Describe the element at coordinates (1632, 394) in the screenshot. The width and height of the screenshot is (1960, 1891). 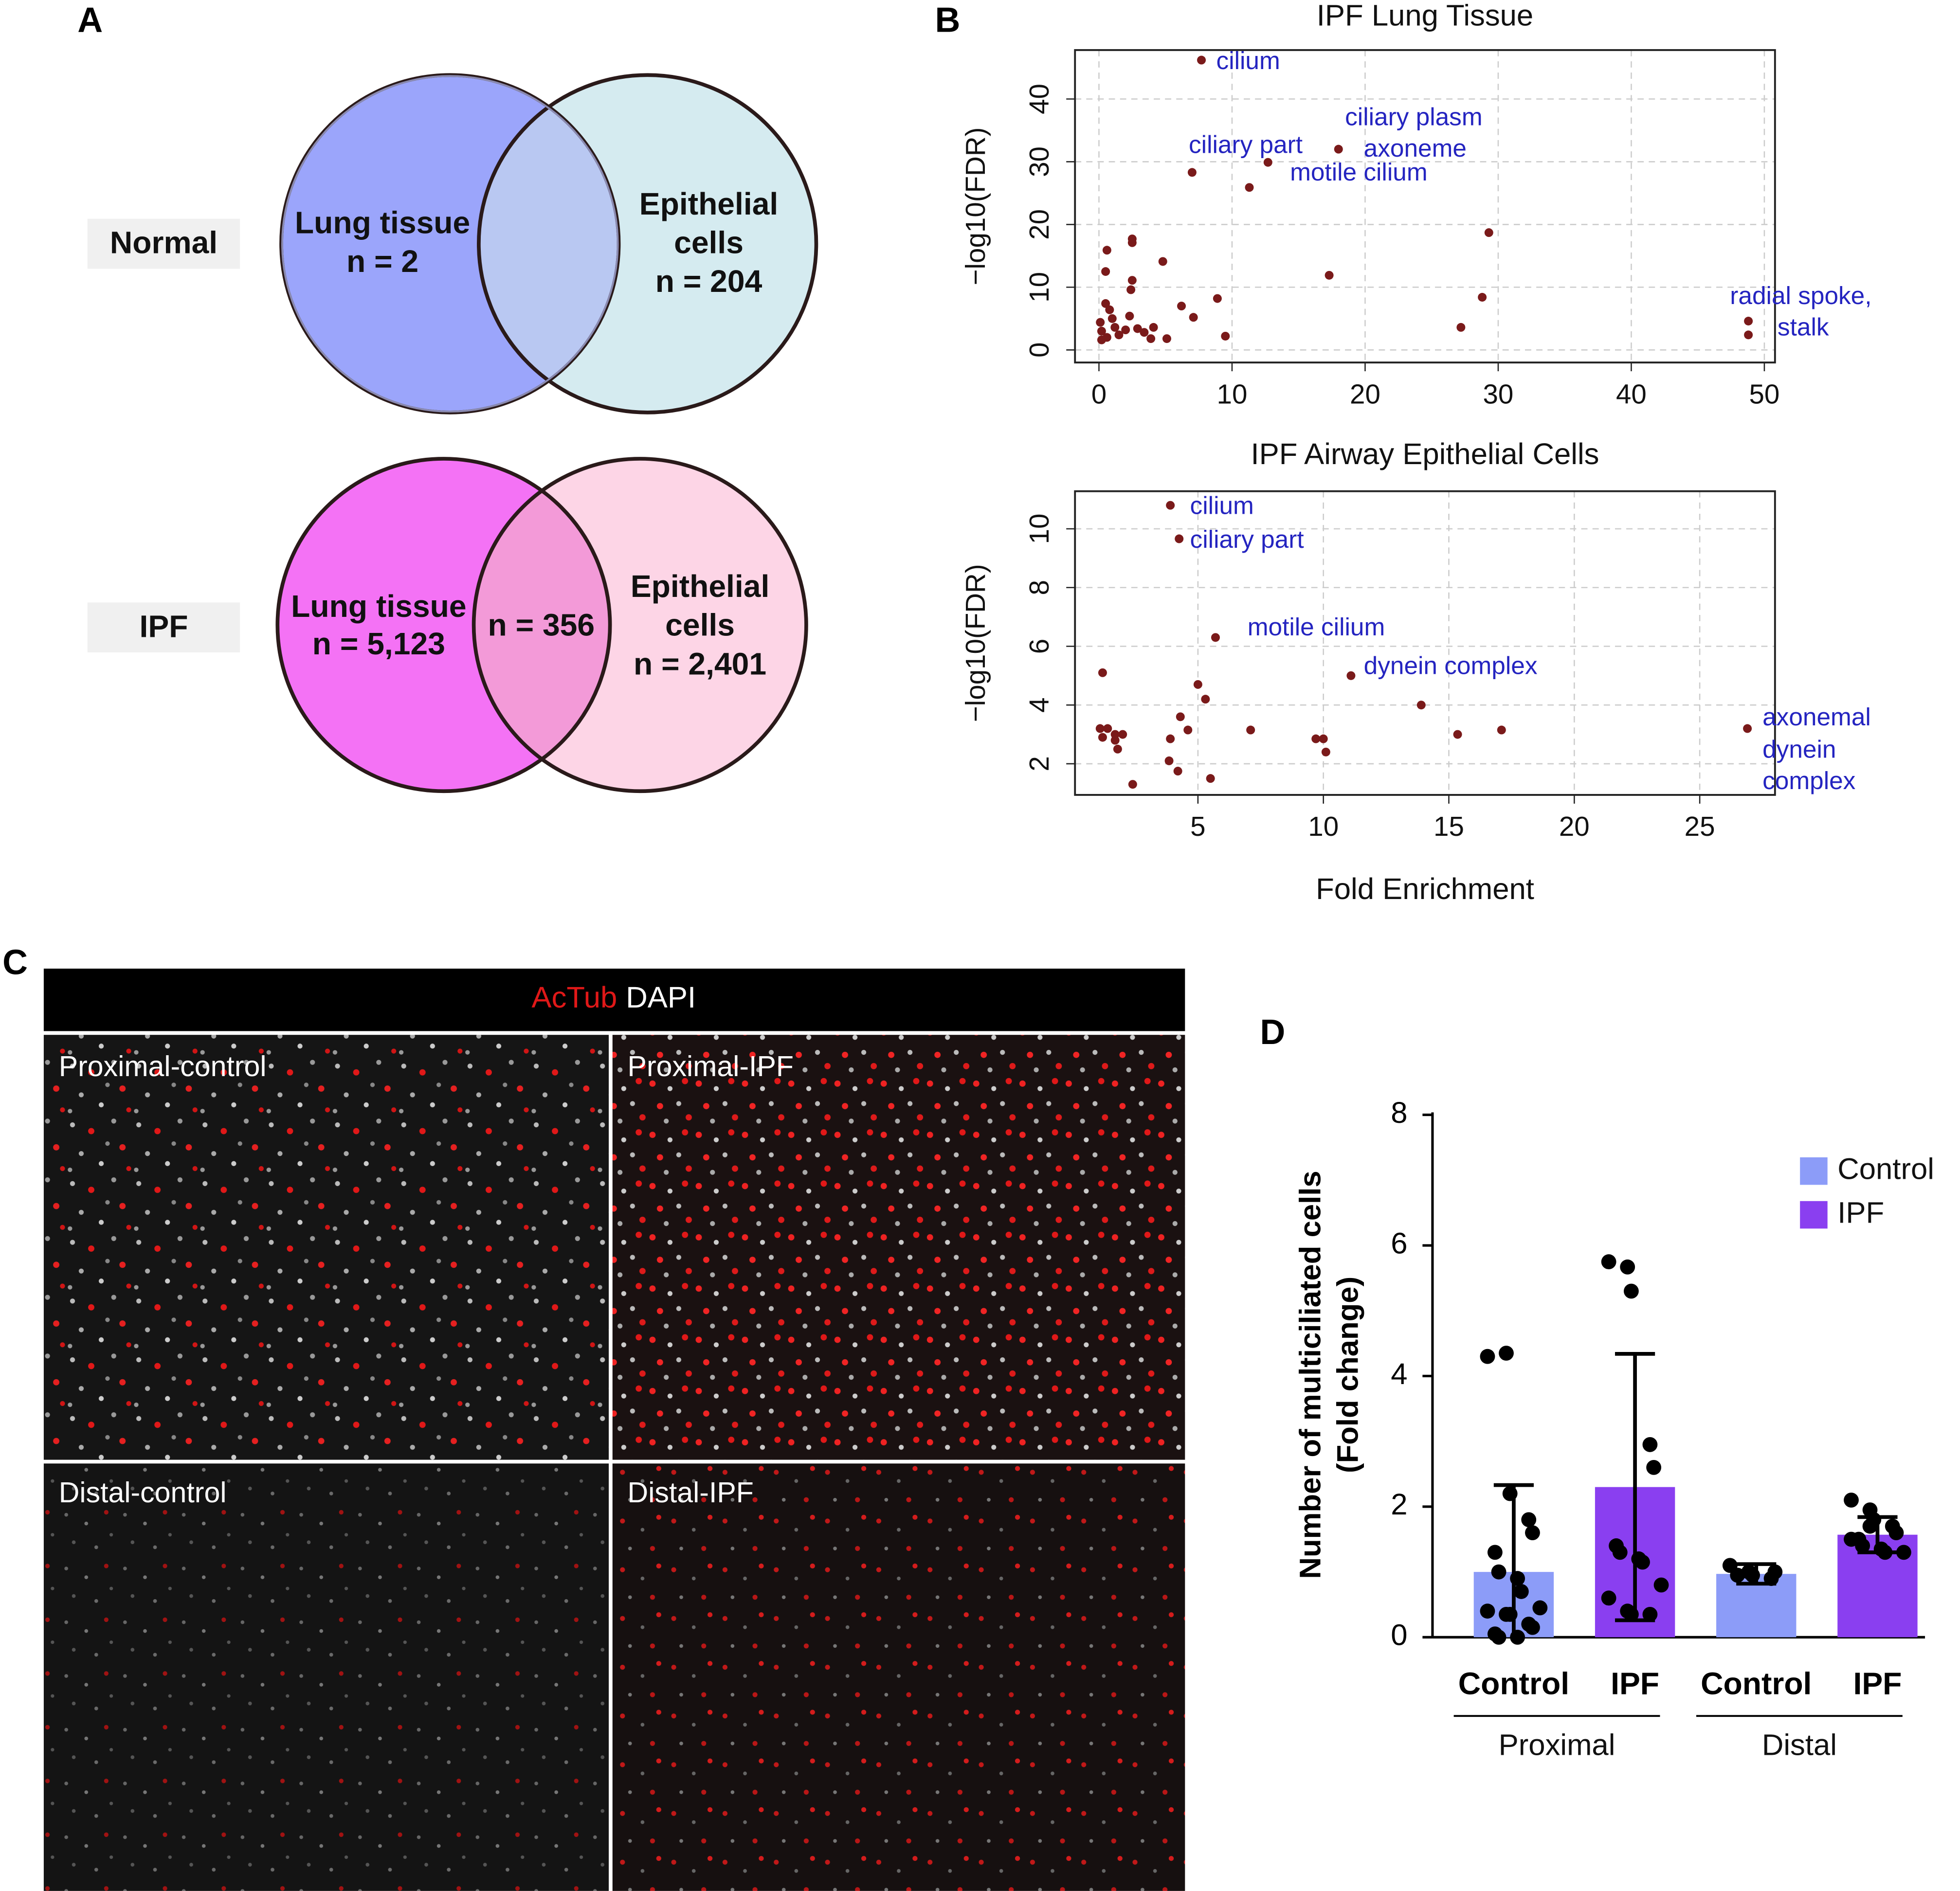
I see `x-tick-label: 40` at that location.